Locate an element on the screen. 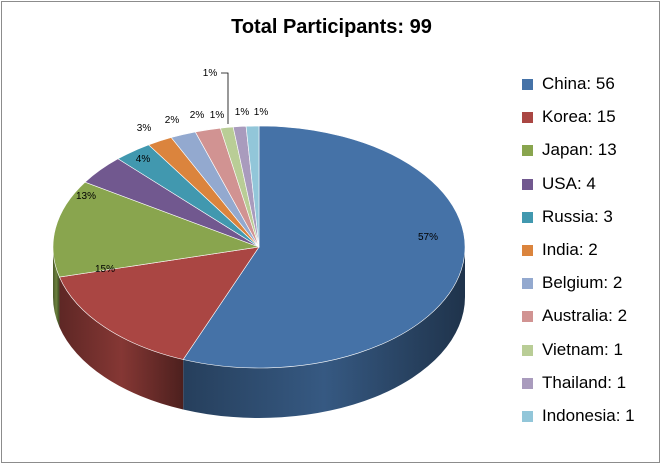 The height and width of the screenshot is (466, 663). pie-side-japan is located at coordinates (56, 287).